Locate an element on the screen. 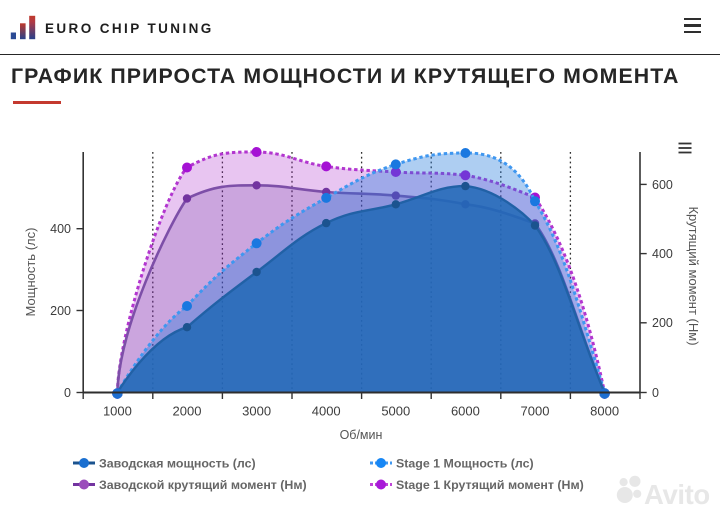 The image size is (720, 517). svg-text: Об/мин is located at coordinates (361, 435).